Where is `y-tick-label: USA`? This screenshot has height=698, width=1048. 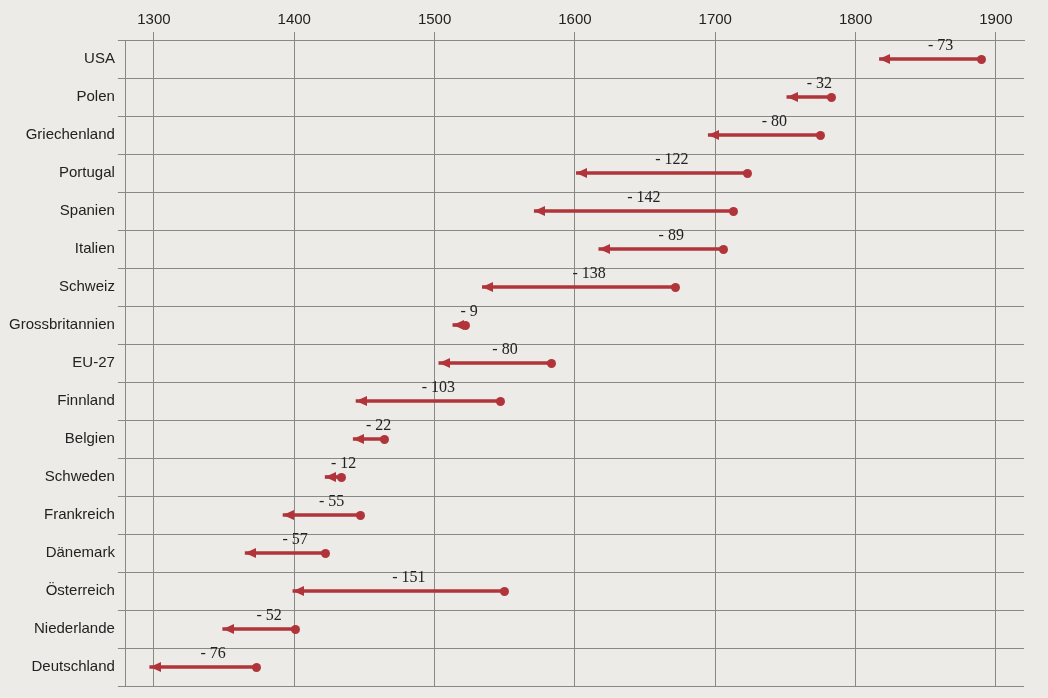 y-tick-label: USA is located at coordinates (99, 58).